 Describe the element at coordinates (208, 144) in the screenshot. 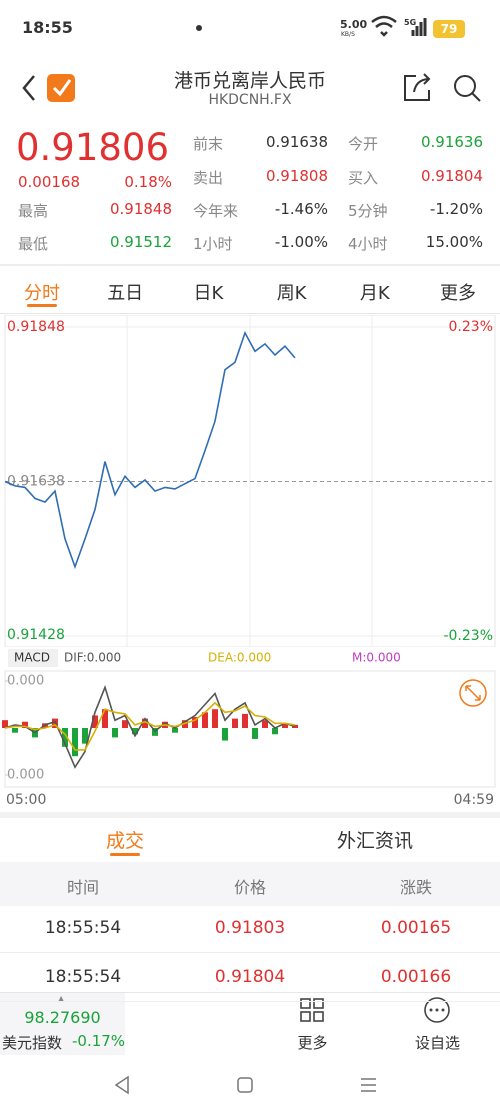

I see `stat-label: 前末` at that location.